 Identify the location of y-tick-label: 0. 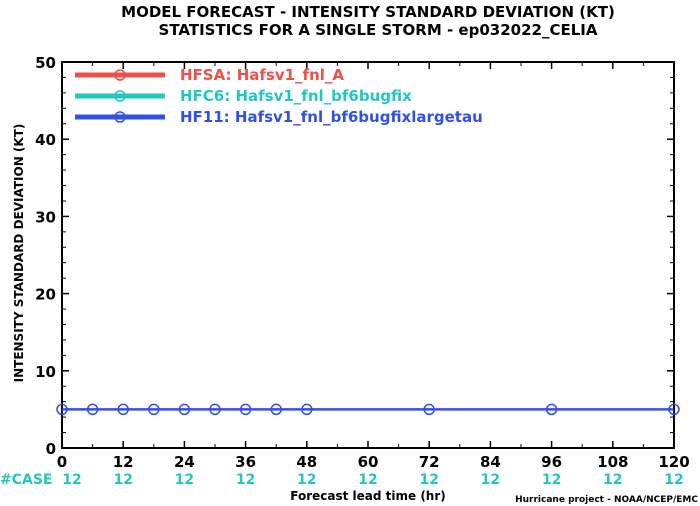
(51, 449).